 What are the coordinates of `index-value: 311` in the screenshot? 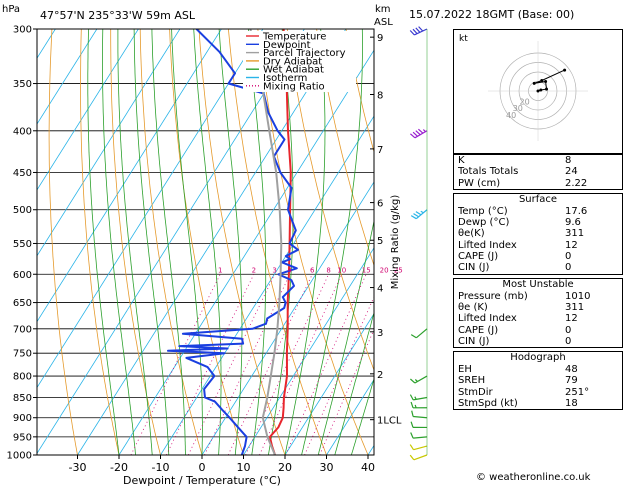 It's located at (575, 307).